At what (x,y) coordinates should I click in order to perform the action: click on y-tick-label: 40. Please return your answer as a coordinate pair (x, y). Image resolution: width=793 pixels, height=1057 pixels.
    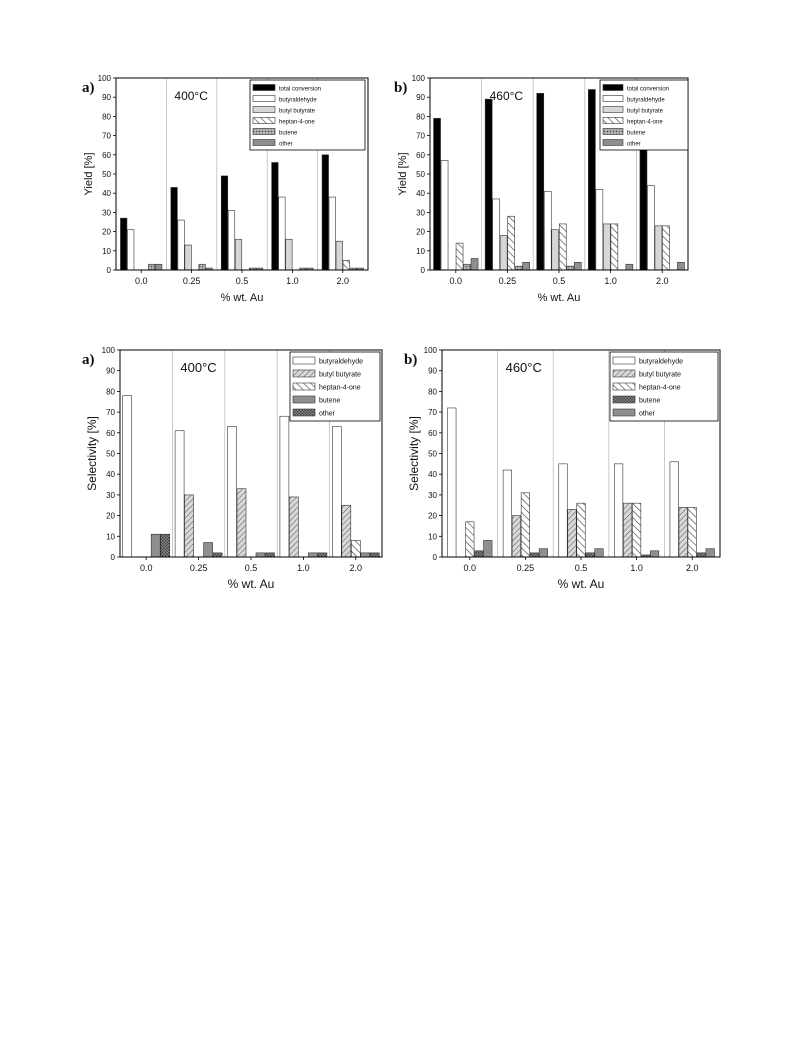
    Looking at the image, I should click on (110, 474).